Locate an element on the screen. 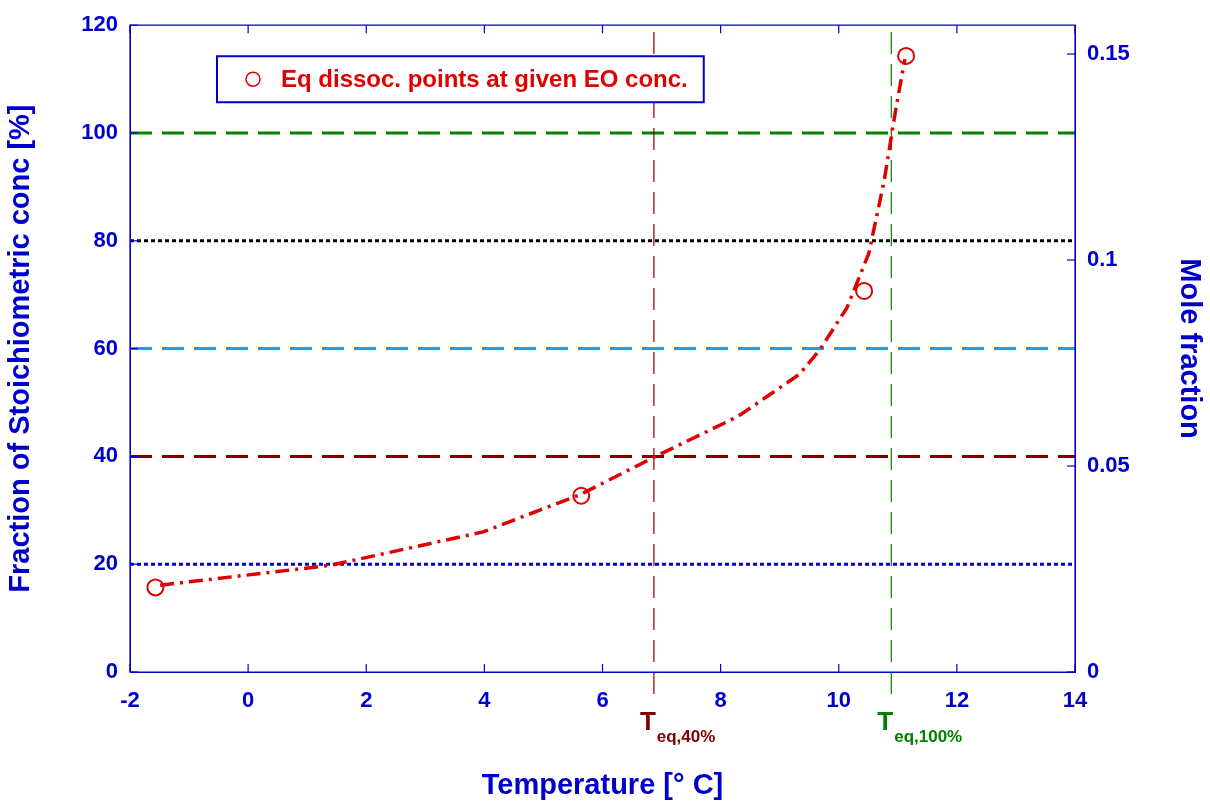 This screenshot has height=807, width=1210. x-tick-label: 2 is located at coordinates (366, 700).